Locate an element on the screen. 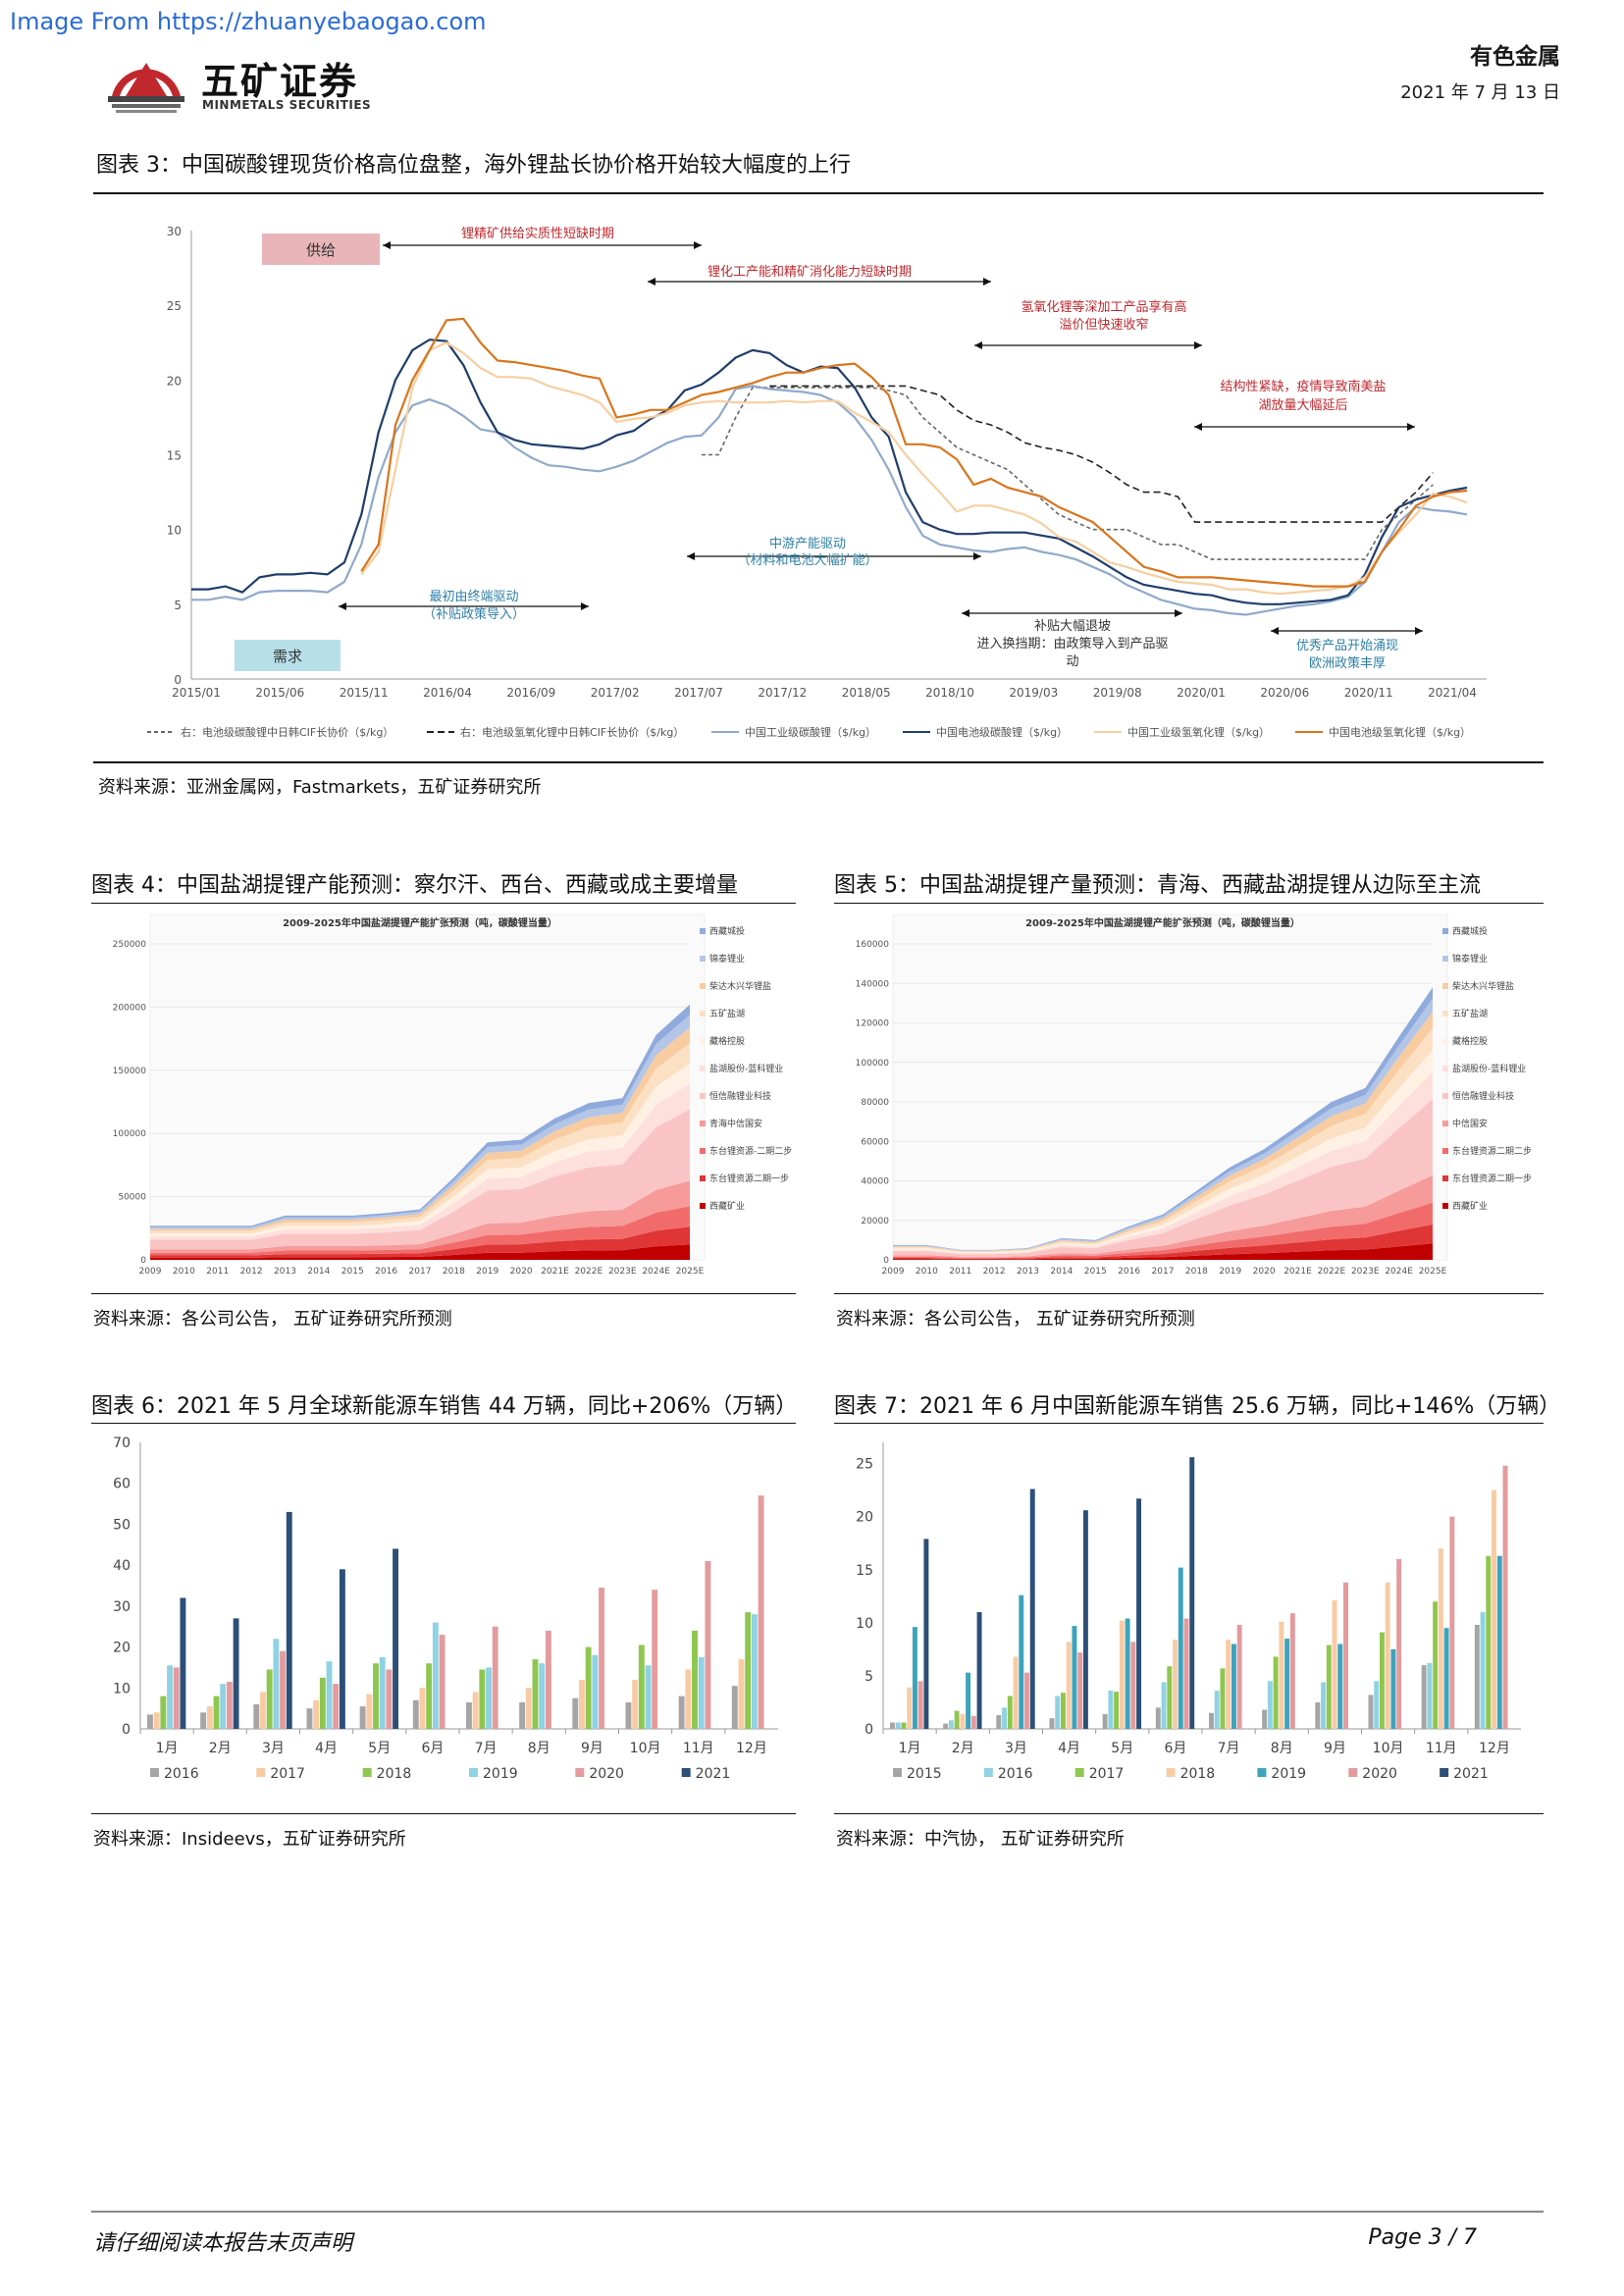 The image size is (1624, 2296). y-tick-label: 10 is located at coordinates (122, 1688).